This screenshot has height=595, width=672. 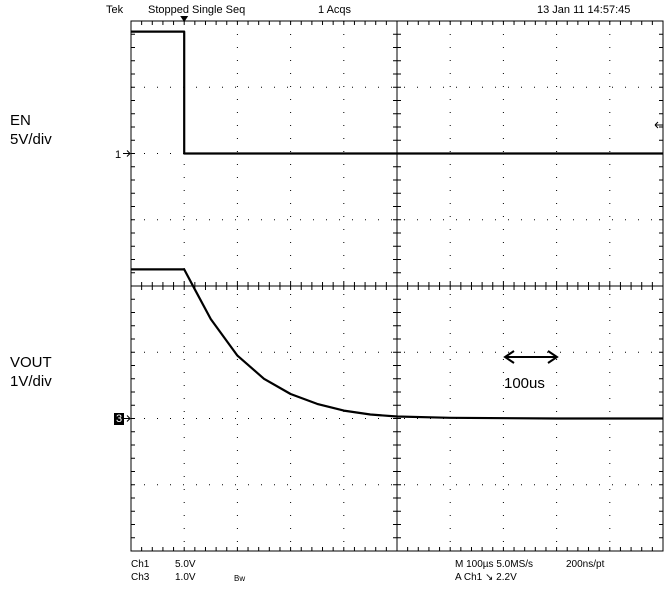 I want to click on footer-timebase: M 100µs 5.0MS/s, so click(x=494, y=564).